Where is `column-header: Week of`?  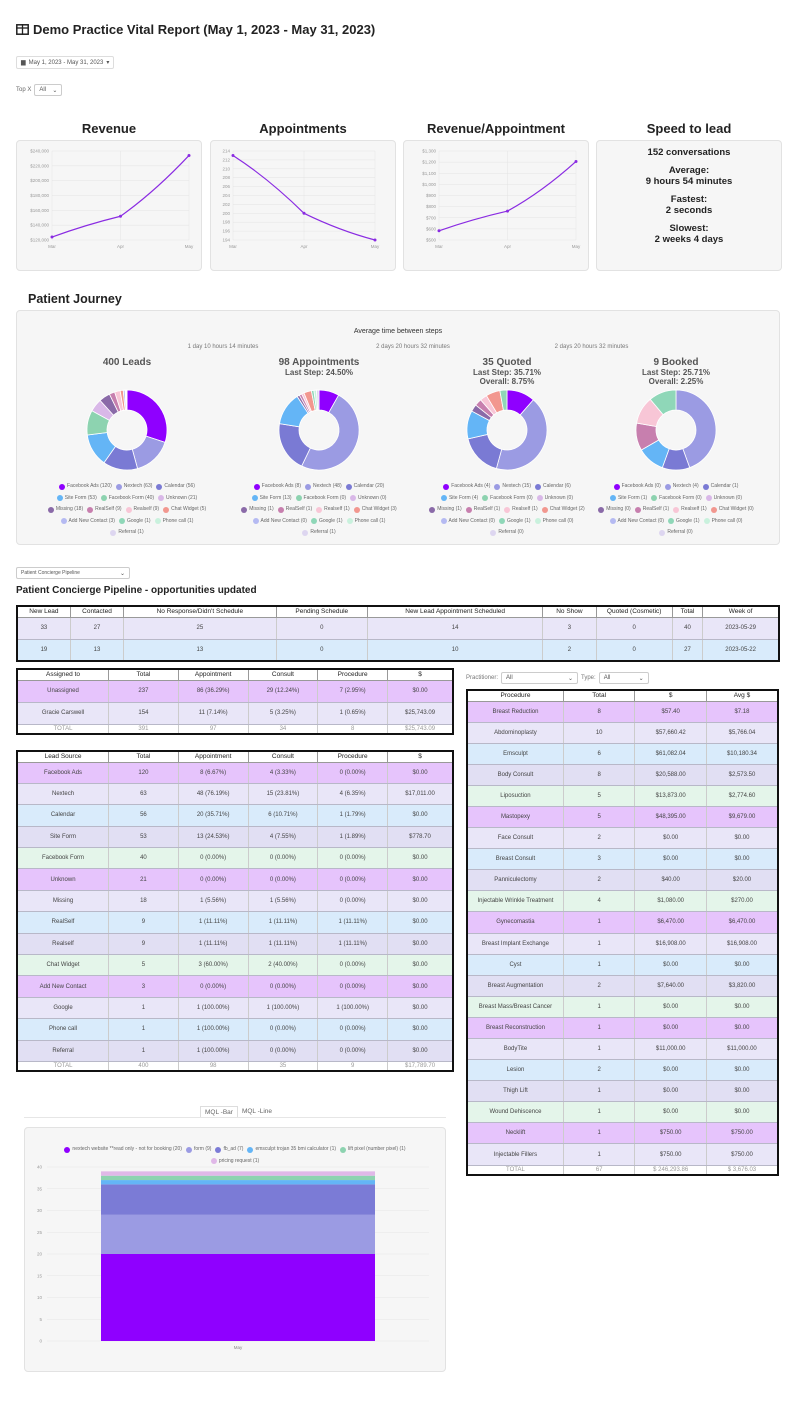
column-header: Week of is located at coordinates (741, 611).